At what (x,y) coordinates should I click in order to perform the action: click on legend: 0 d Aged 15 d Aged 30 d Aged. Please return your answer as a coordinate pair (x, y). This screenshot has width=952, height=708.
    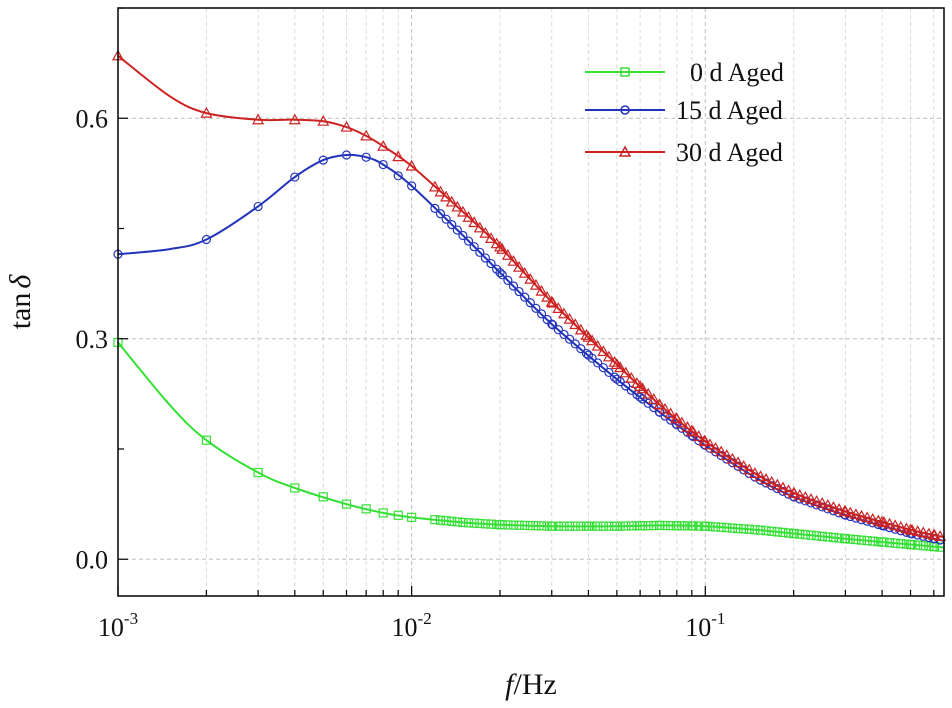
    Looking at the image, I should click on (684, 112).